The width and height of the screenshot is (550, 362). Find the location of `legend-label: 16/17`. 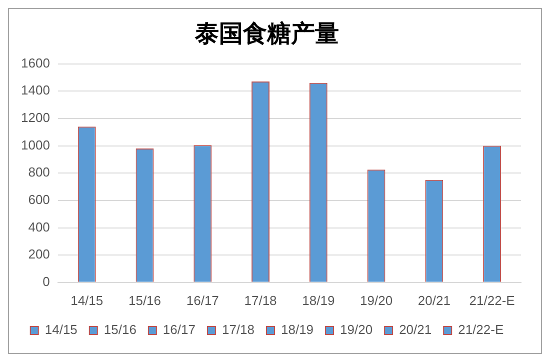

legend-label: 16/17 is located at coordinates (179, 330).